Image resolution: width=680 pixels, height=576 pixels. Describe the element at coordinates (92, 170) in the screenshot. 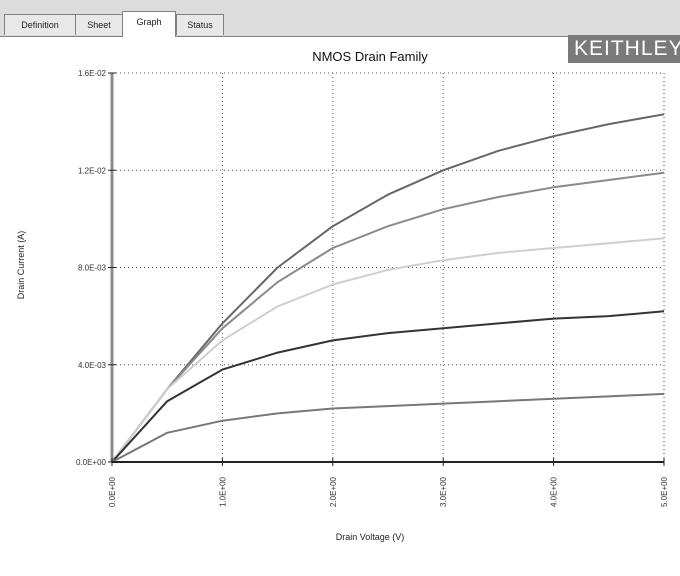

I see `y-tick-label: 1.2E-02` at that location.